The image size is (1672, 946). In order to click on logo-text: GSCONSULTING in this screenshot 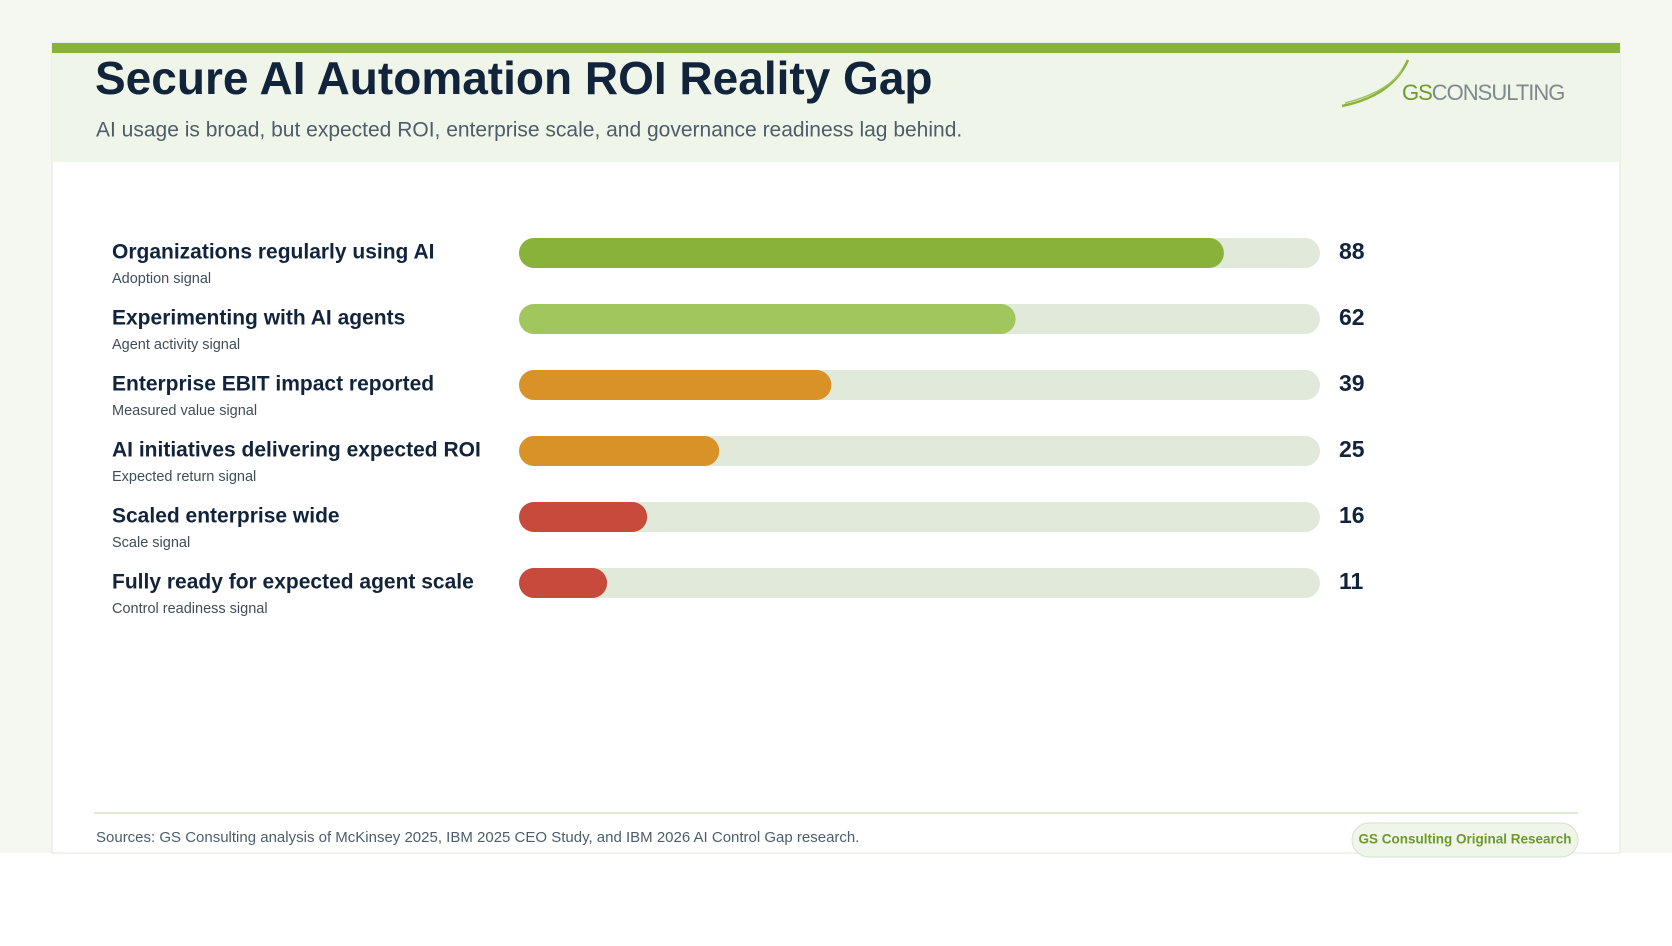, I will do `click(1483, 92)`.